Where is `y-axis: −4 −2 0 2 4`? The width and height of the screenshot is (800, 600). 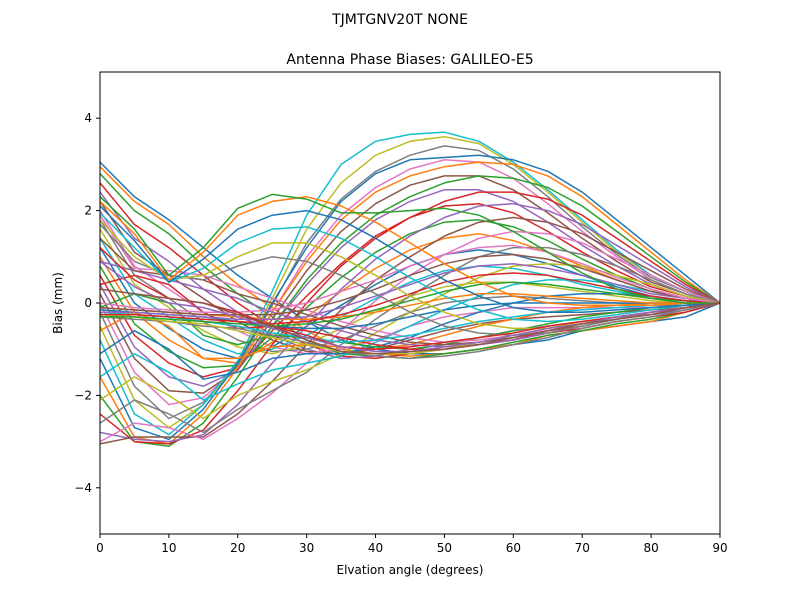
y-axis: −4 −2 0 2 4 is located at coordinates (87, 303).